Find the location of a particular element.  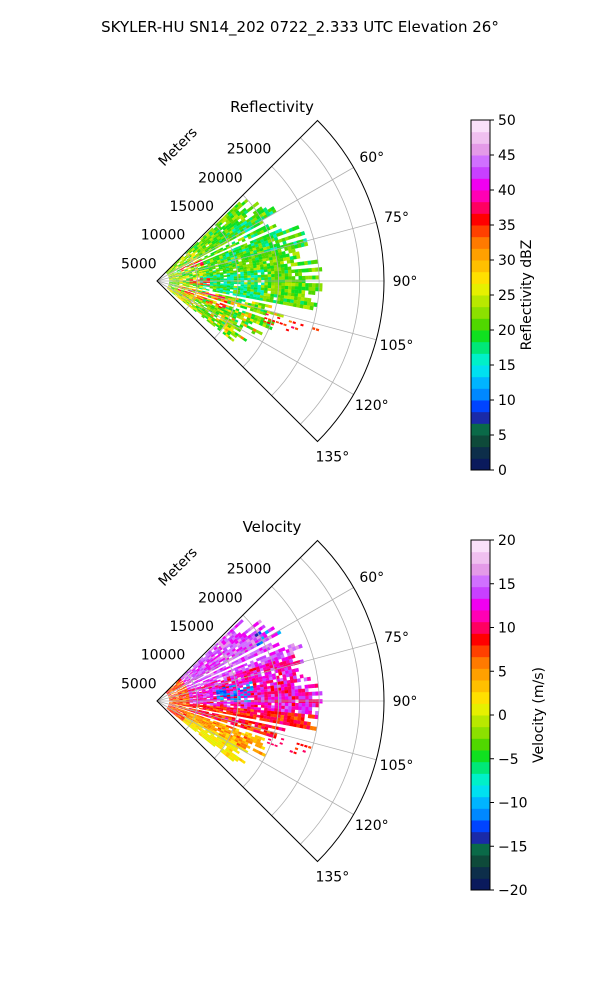

reflectivity-grid is located at coordinates (270, 281).